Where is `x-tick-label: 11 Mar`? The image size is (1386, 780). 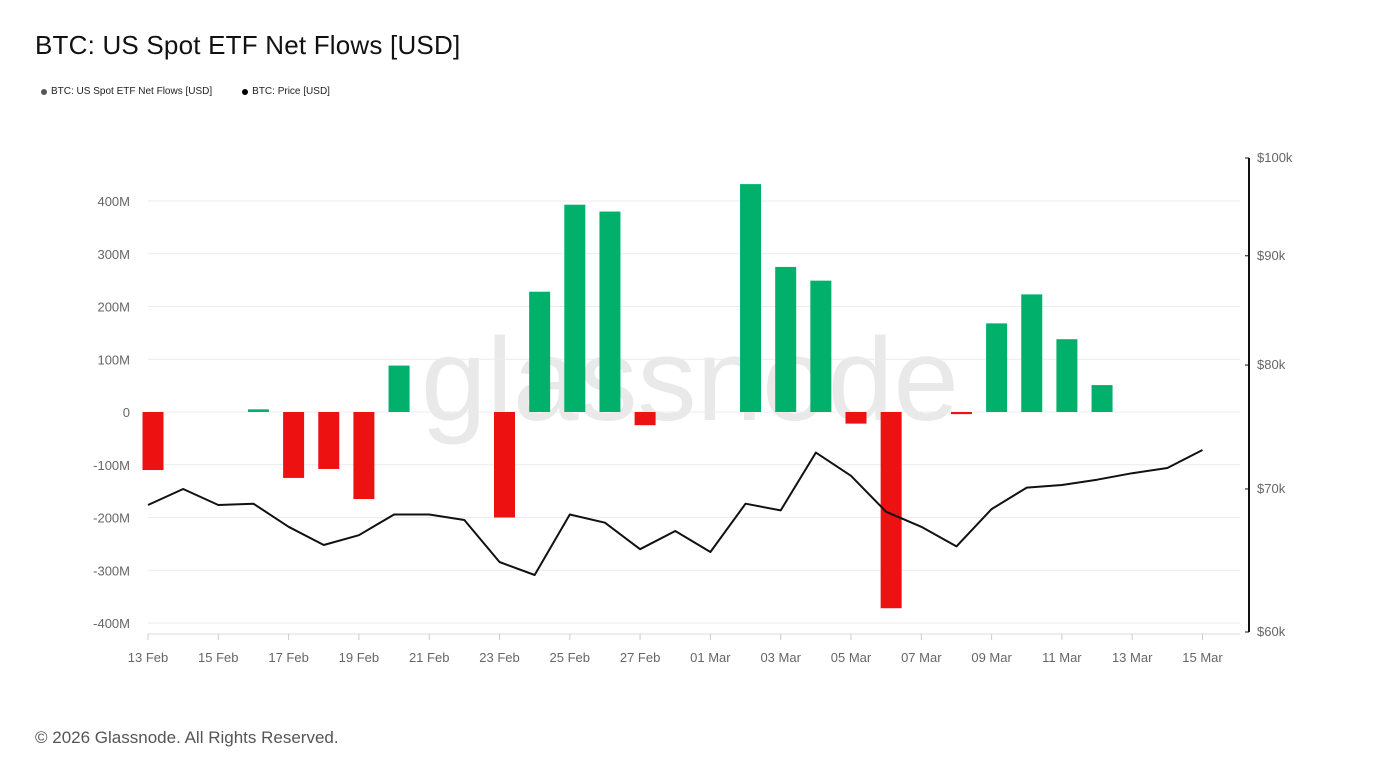
x-tick-label: 11 Mar is located at coordinates (1062, 657).